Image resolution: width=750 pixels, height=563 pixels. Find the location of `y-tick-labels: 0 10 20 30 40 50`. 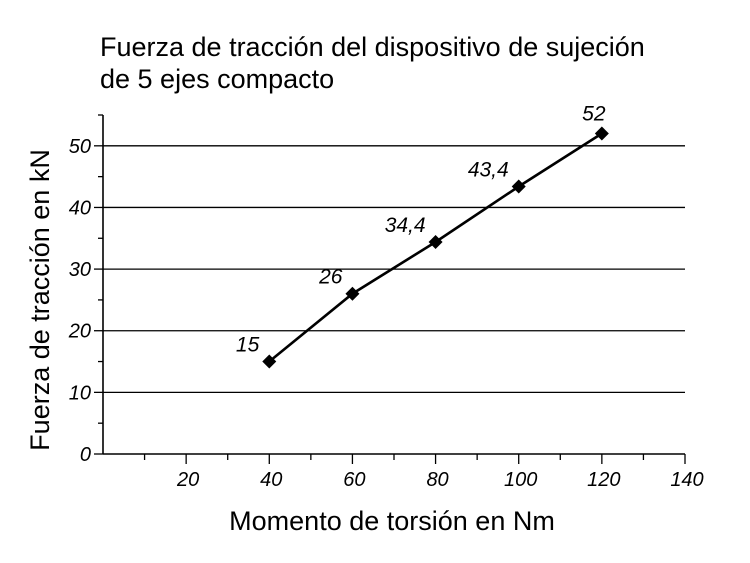

y-tick-labels: 0 10 20 30 40 50 is located at coordinates (79, 301).